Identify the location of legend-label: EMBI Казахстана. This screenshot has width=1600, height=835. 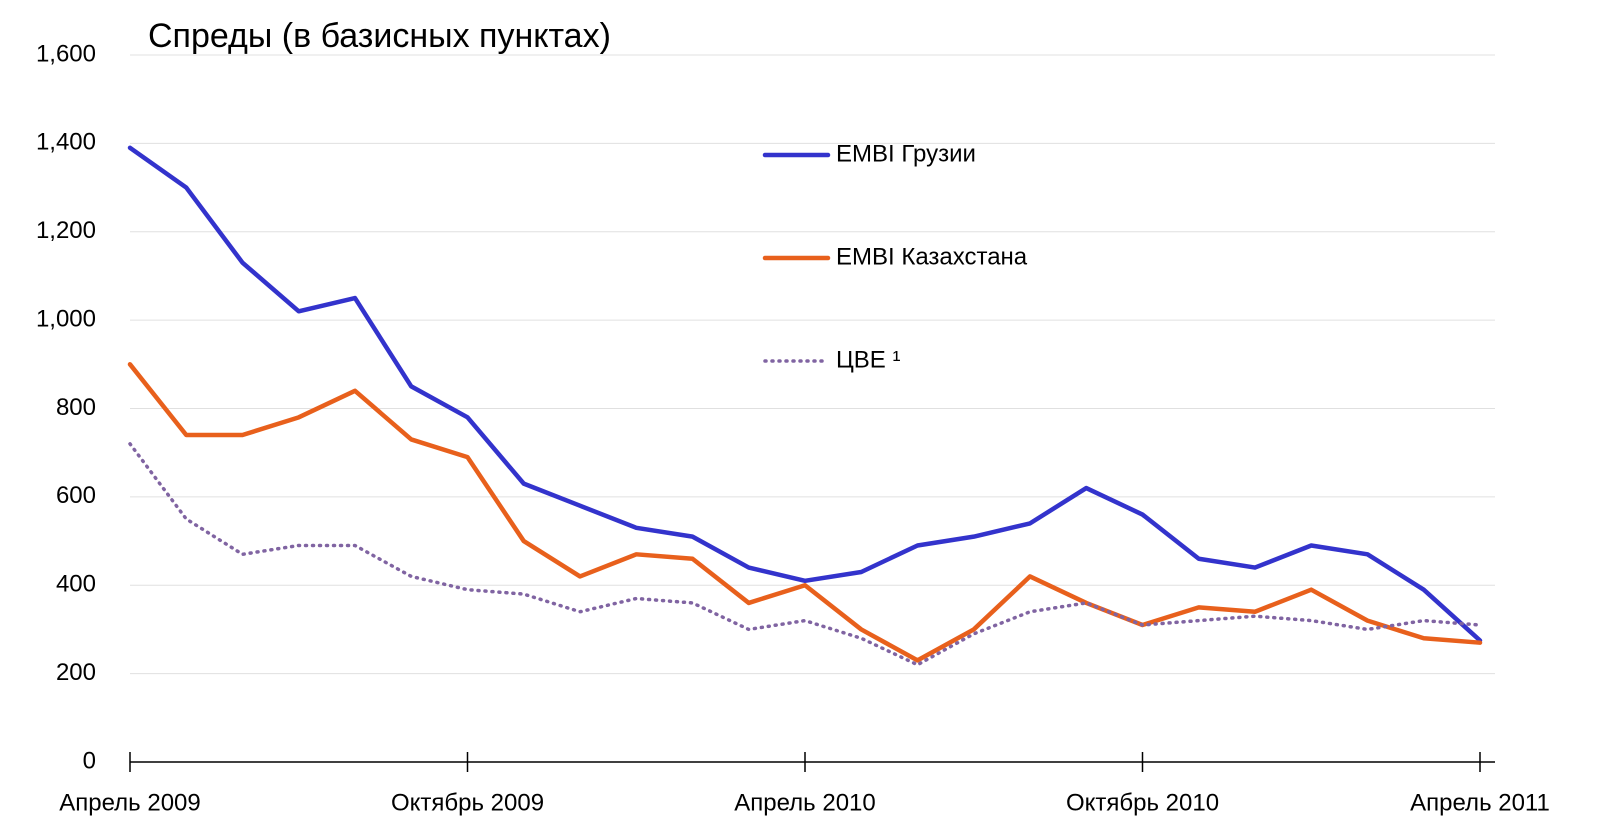
(932, 256).